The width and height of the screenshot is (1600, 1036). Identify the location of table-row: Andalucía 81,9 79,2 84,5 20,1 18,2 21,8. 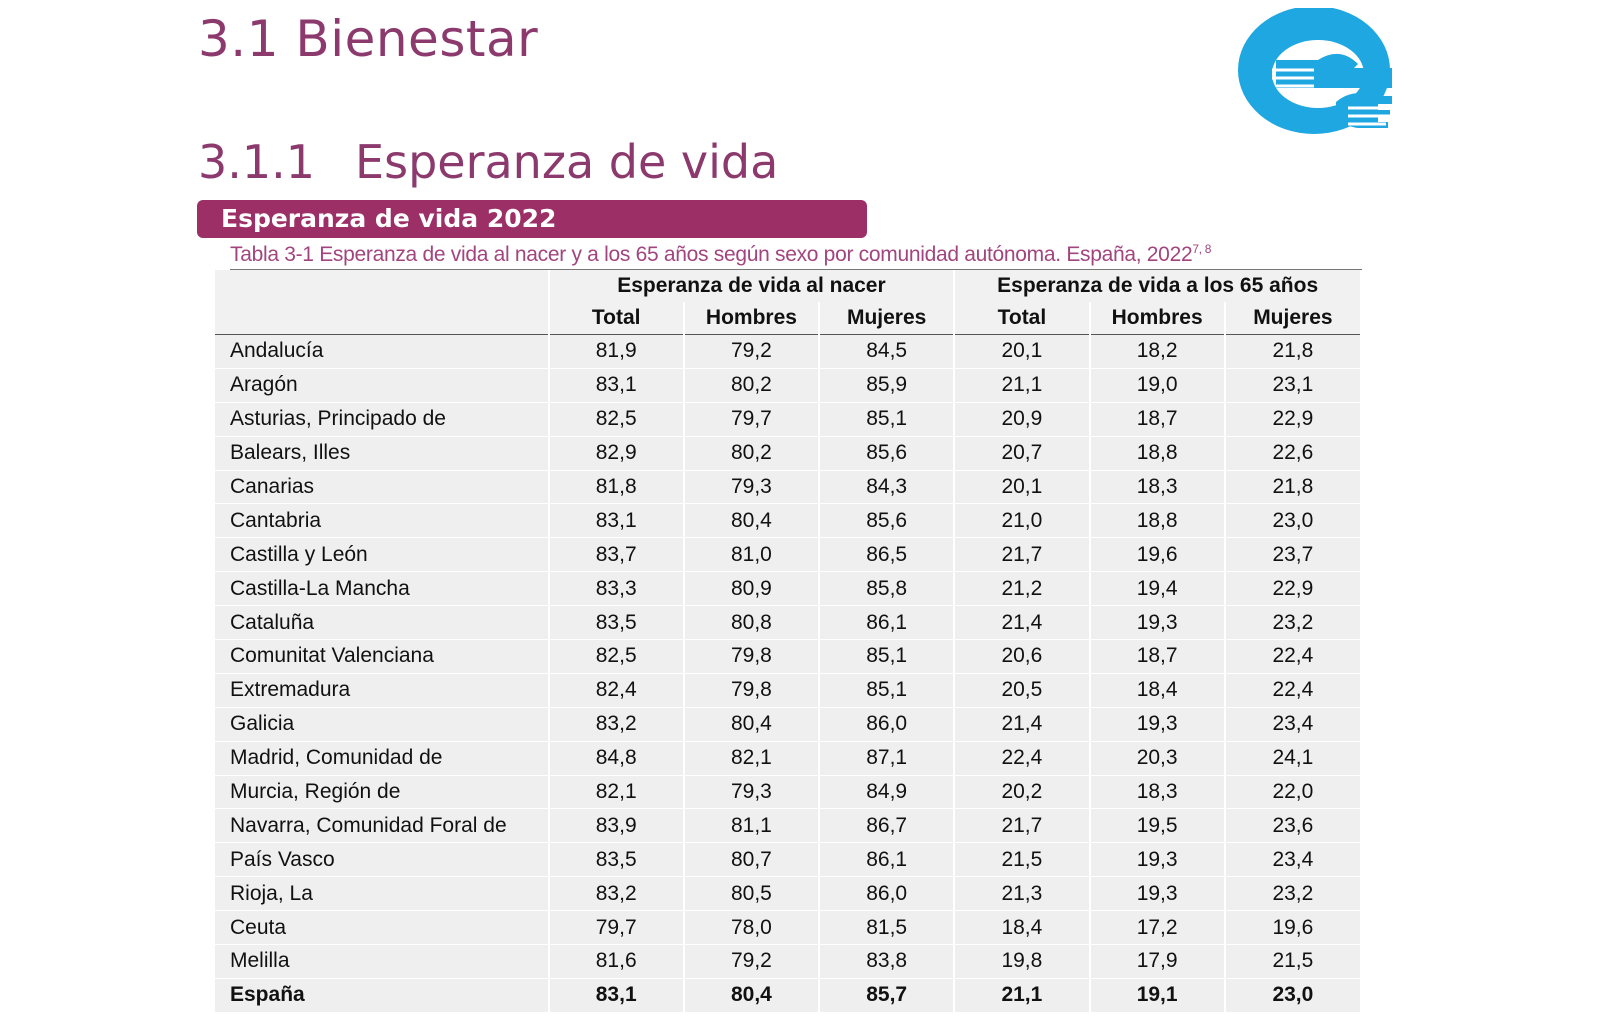
(787, 351).